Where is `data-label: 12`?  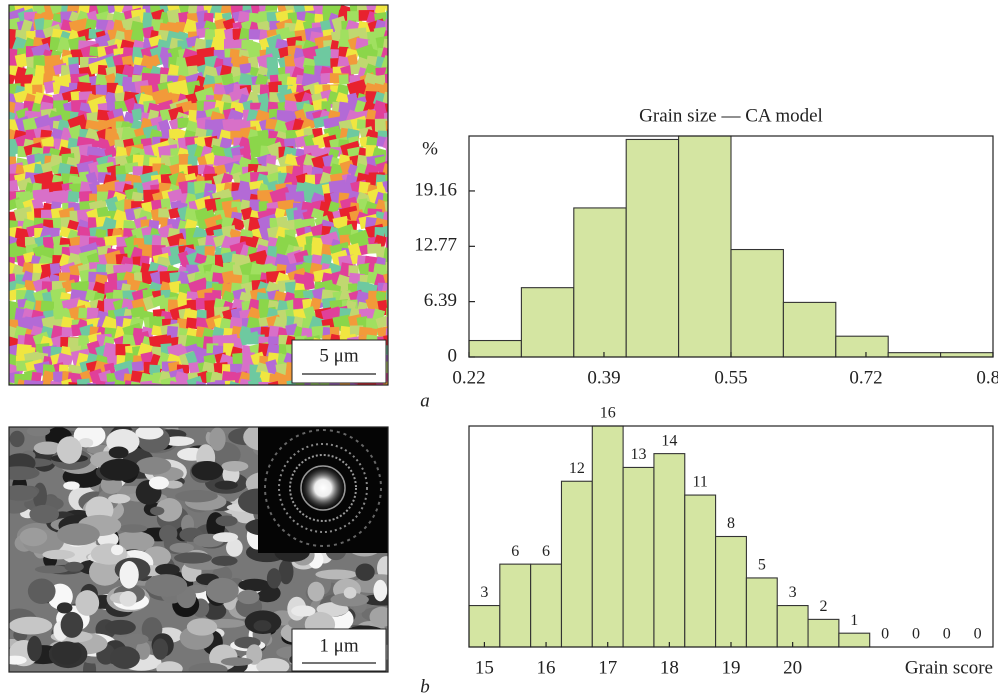 data-label: 12 is located at coordinates (577, 468).